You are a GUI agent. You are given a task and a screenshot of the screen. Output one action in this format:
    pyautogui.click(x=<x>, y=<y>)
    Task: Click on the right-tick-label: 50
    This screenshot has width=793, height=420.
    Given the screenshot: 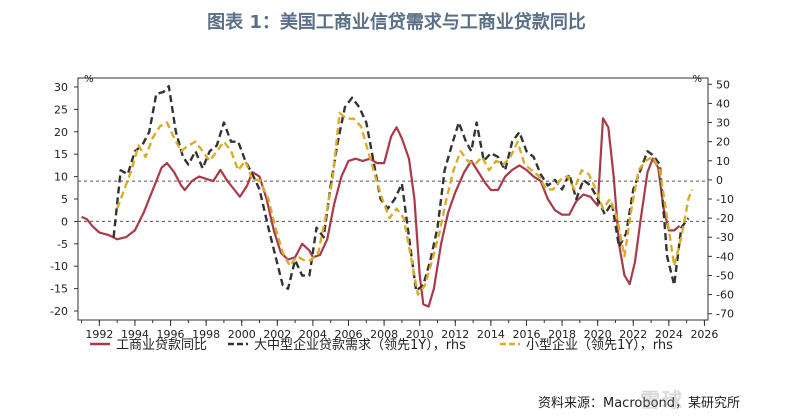 What is the action you would take?
    pyautogui.click(x=723, y=84)
    